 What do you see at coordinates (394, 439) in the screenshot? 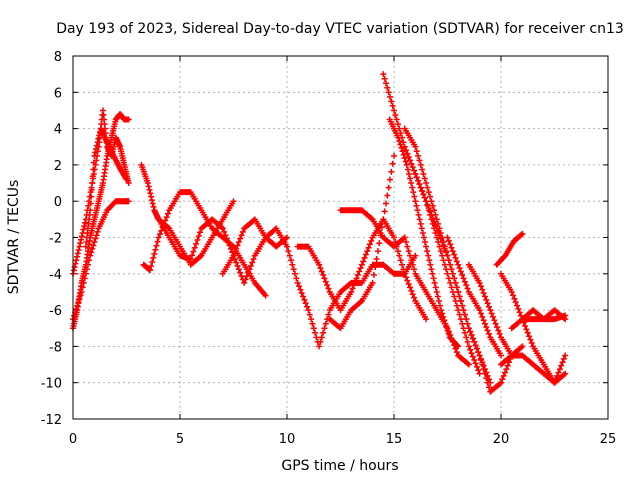
I see `x-tick-label: 15` at bounding box center [394, 439].